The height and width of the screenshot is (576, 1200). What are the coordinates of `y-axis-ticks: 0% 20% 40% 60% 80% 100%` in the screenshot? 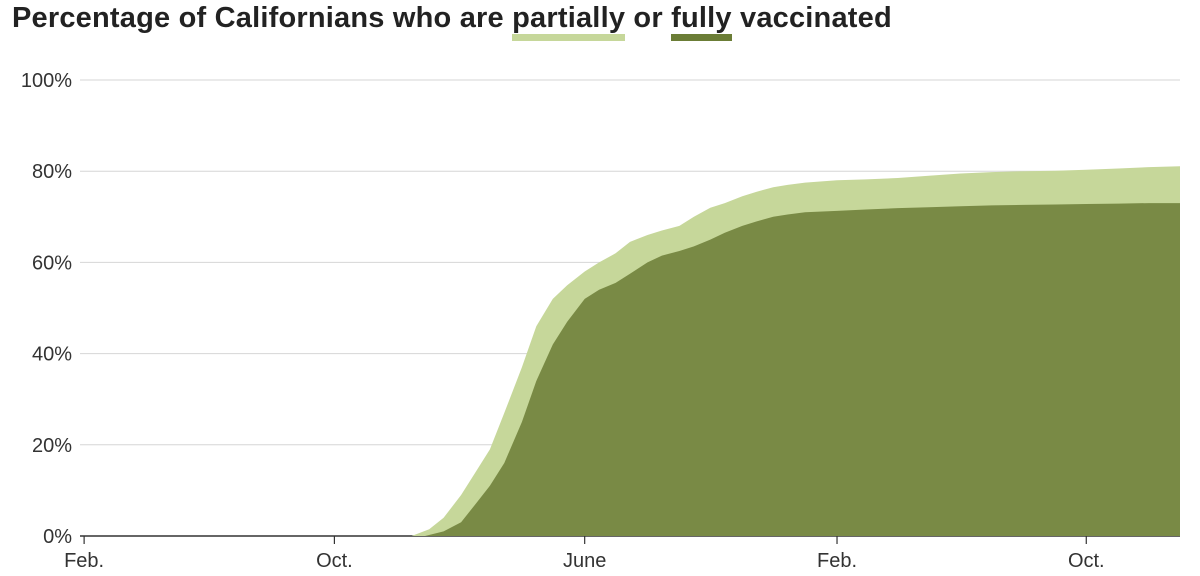 It's located at (46, 309).